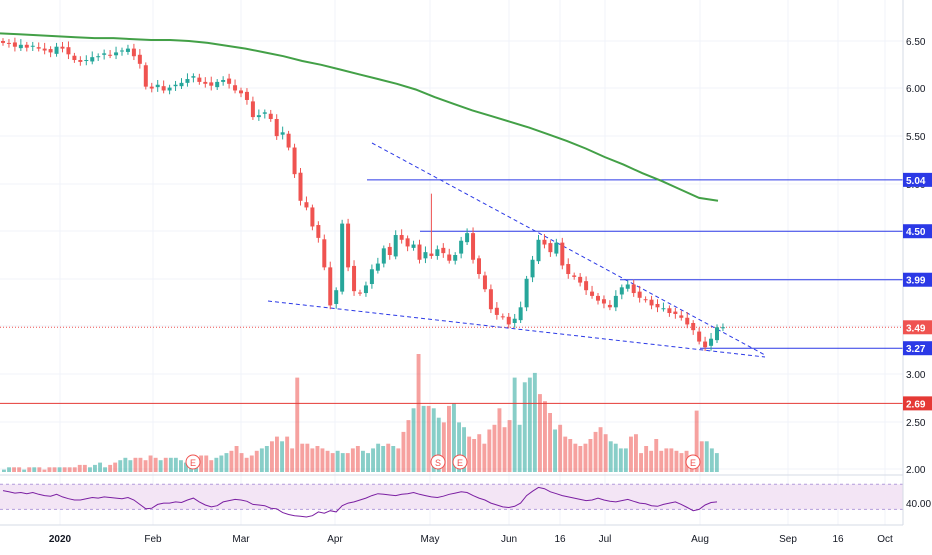 This screenshot has width=932, height=555. Describe the element at coordinates (918, 504) in the screenshot. I see `rsi-tick-label: 40.00` at that location.